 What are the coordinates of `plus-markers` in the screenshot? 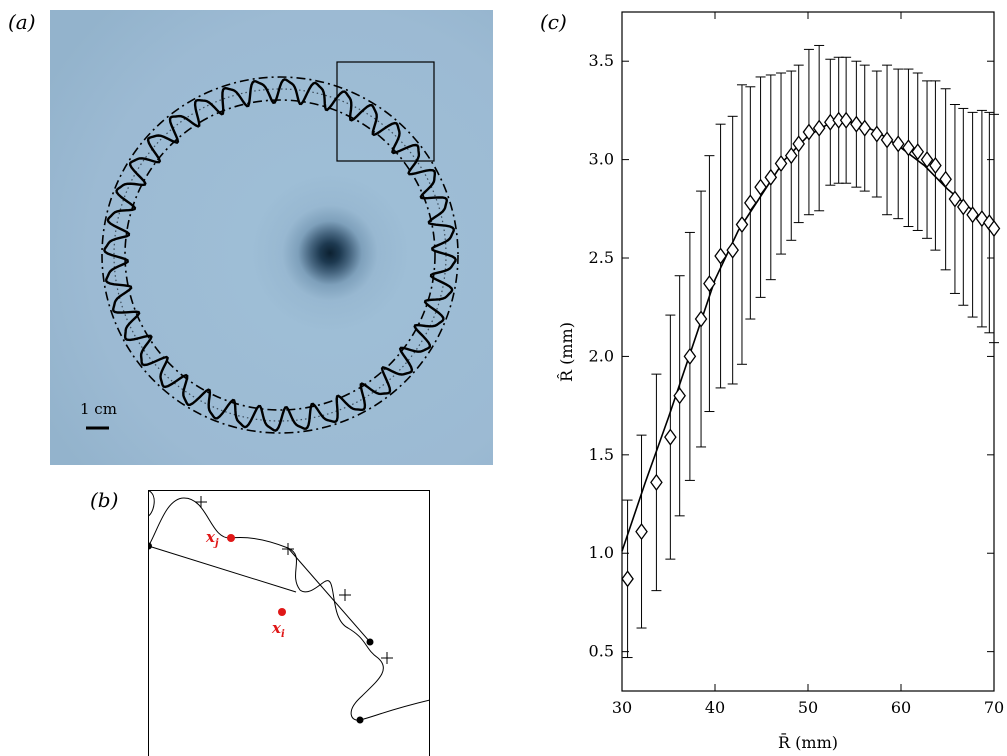 It's located at (294, 580).